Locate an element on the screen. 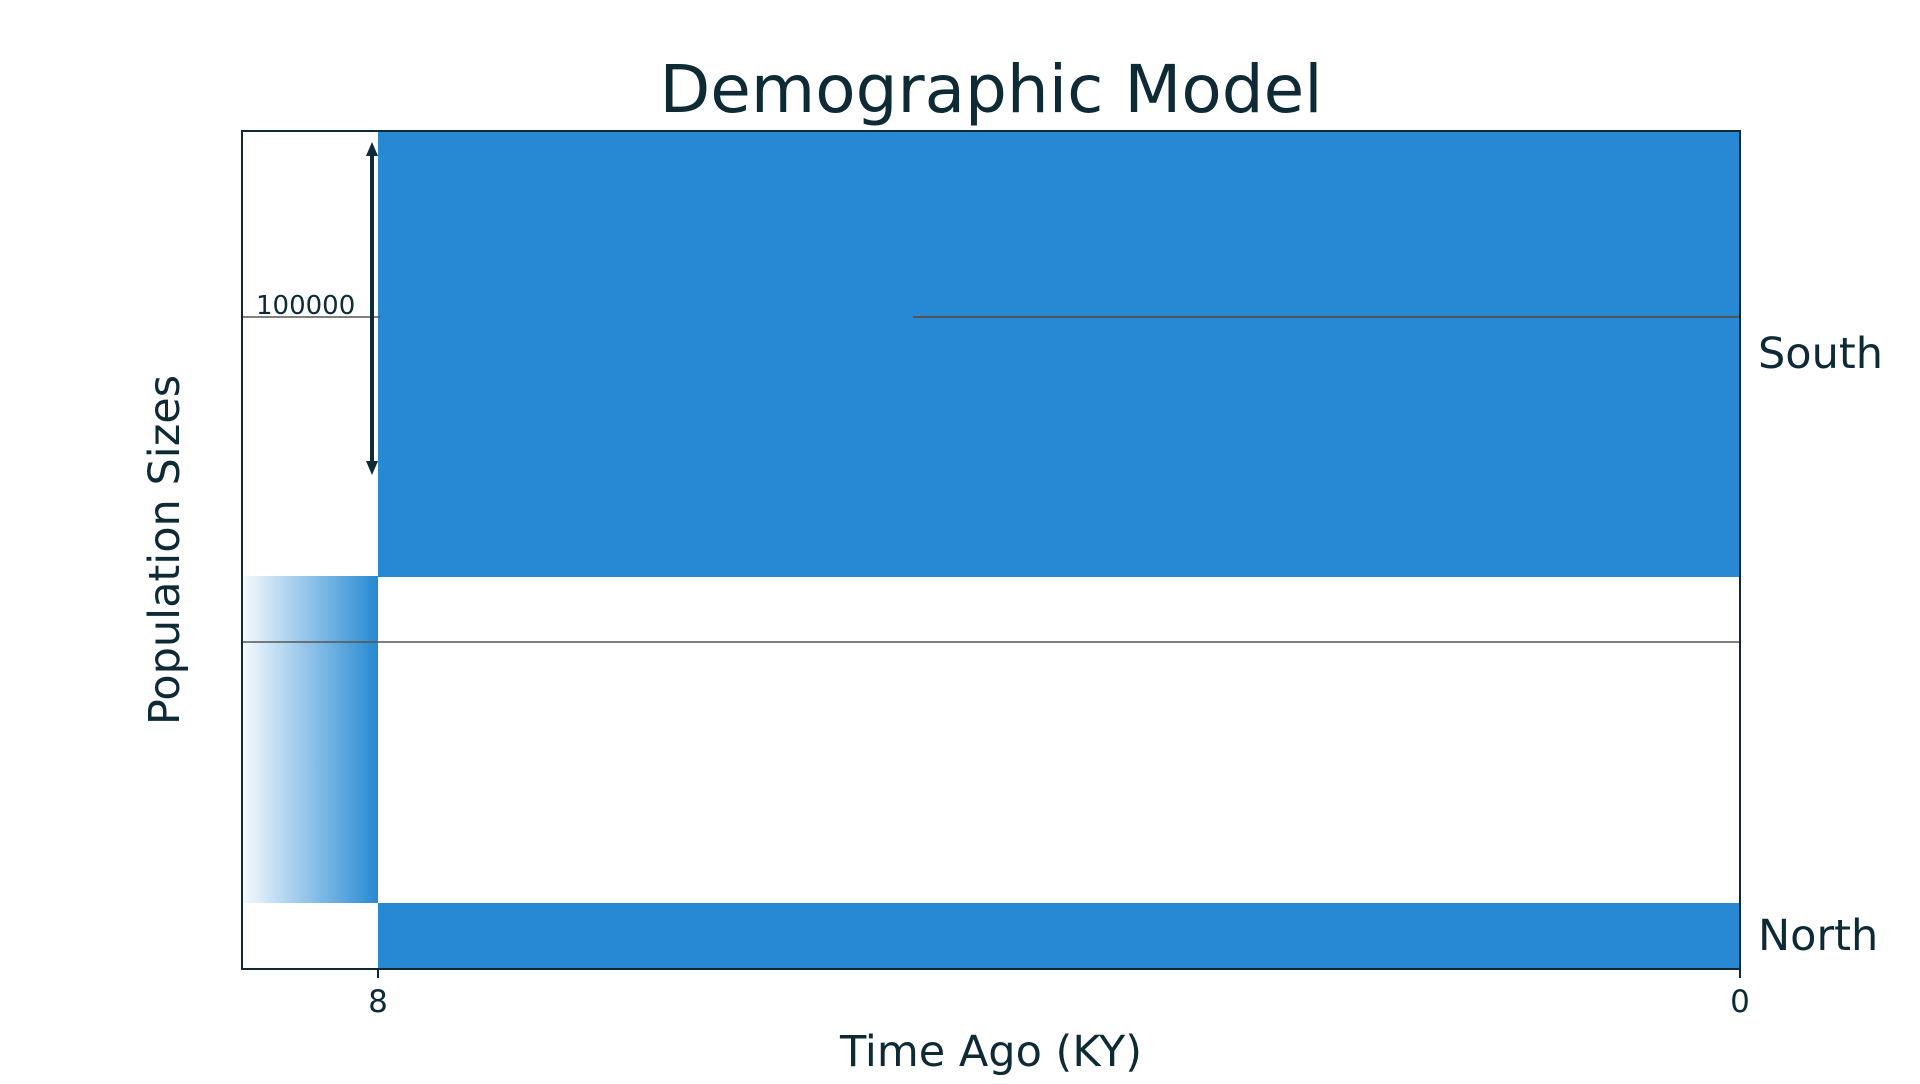 Image resolution: width=1920 pixels, height=1084 pixels. population-label-south: South is located at coordinates (1820, 354).